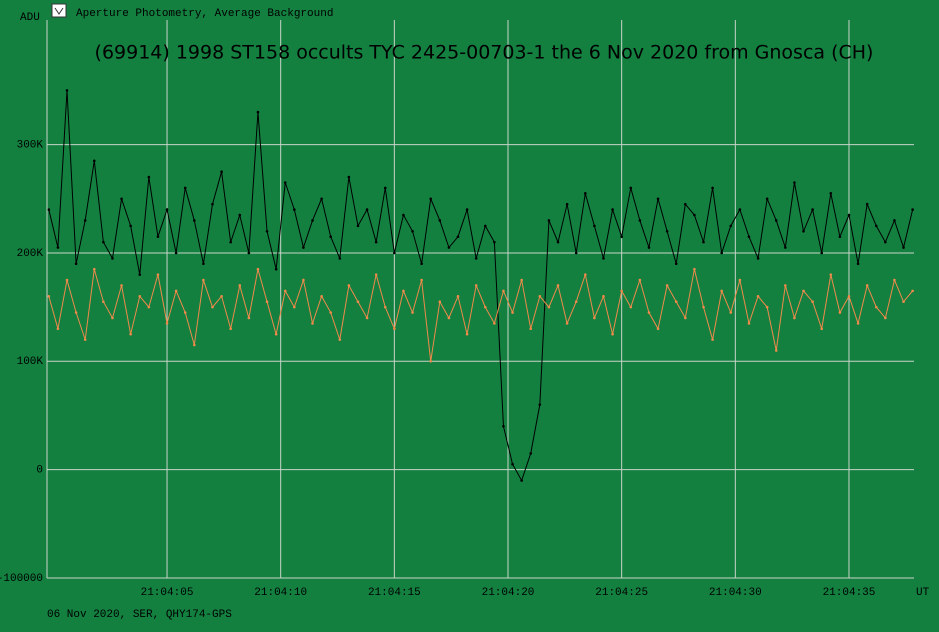 The height and width of the screenshot is (632, 939). What do you see at coordinates (30, 362) in the screenshot?
I see `y-tick-label: 100K` at bounding box center [30, 362].